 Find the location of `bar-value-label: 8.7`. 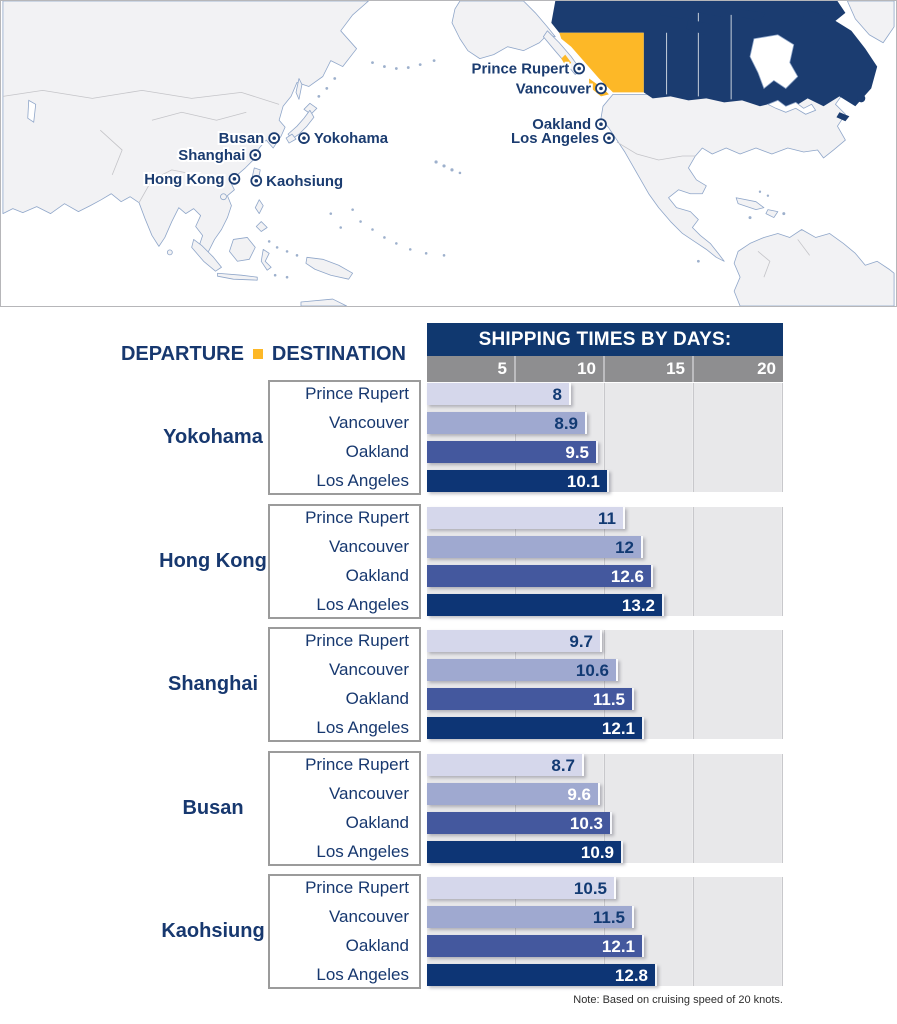

bar-value-label: 8.7 is located at coordinates (563, 765).